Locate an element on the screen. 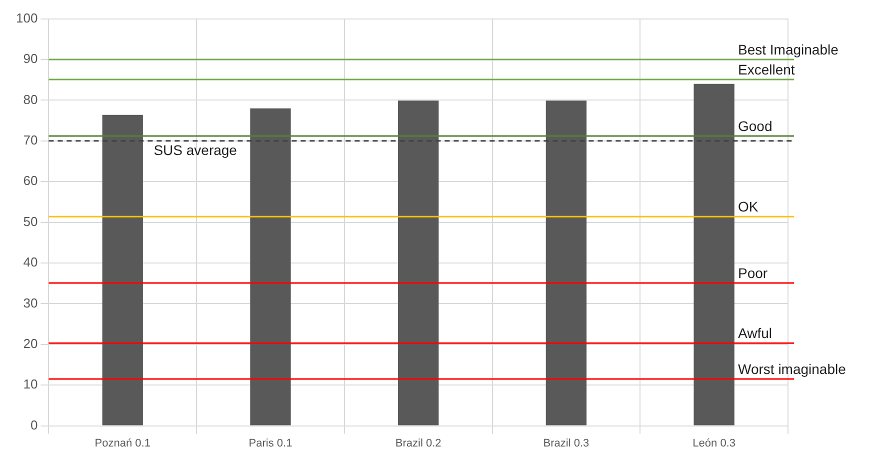 The width and height of the screenshot is (881, 461). y-tick-label: 50 is located at coordinates (30, 221).